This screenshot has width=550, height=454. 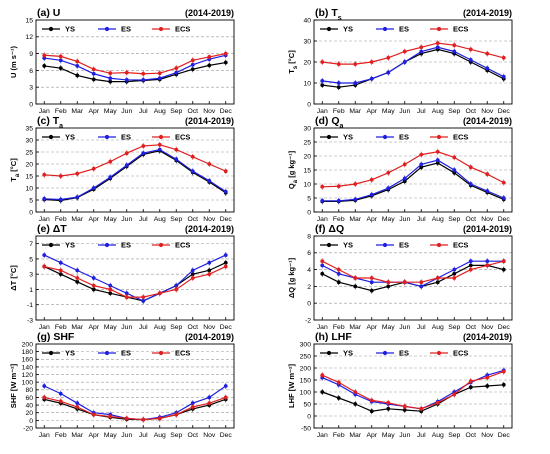 What do you see at coordinates (61, 219) in the screenshot?
I see `x-tick-label: Feb` at bounding box center [61, 219].